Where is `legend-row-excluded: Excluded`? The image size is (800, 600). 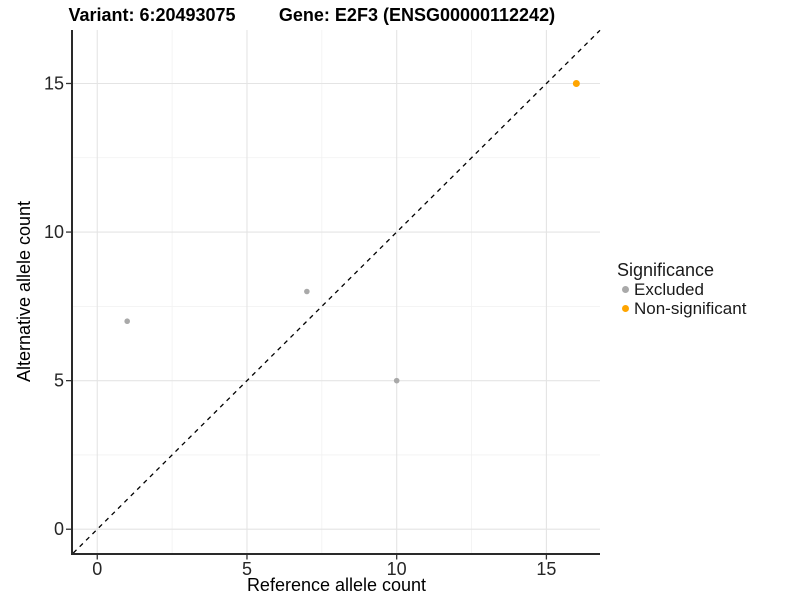
legend-row-excluded: Excluded is located at coordinates (681, 289).